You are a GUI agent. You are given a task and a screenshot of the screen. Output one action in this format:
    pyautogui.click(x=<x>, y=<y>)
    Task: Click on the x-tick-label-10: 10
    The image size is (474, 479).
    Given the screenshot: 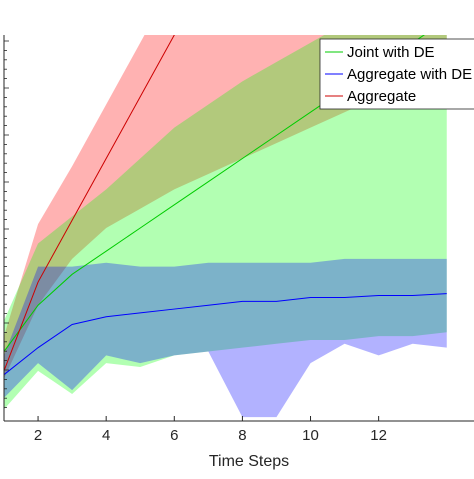 What is the action you would take?
    pyautogui.click(x=310, y=435)
    